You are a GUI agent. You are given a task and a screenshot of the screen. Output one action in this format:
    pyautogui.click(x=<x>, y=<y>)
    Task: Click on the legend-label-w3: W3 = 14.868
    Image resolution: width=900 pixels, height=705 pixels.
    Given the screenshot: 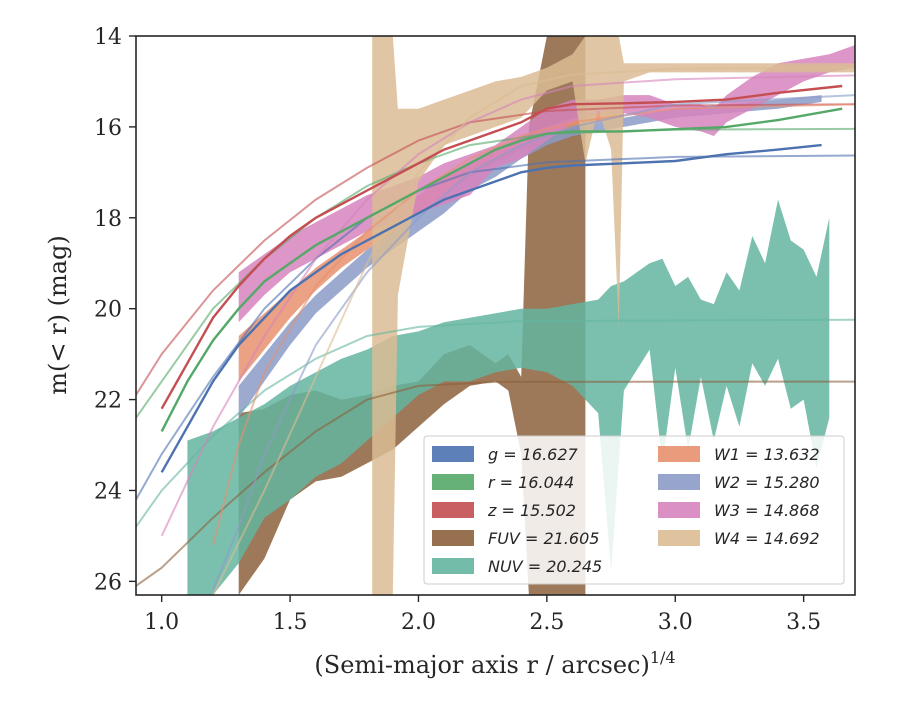 What is the action you would take?
    pyautogui.click(x=767, y=510)
    